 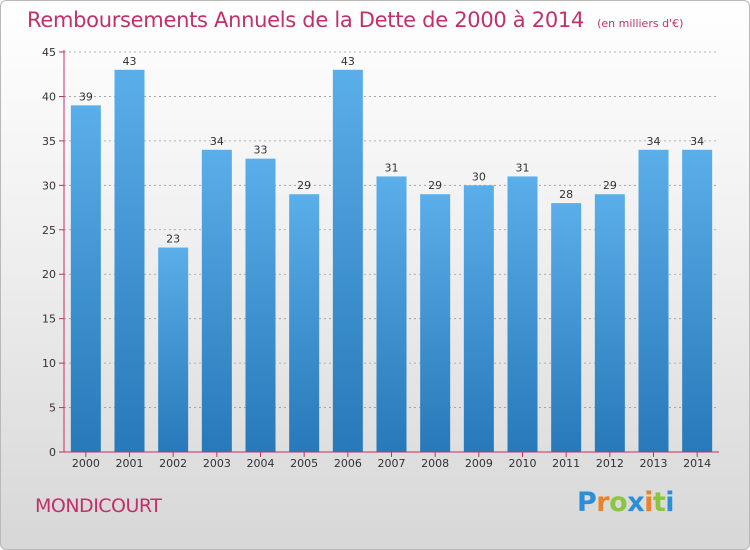 I want to click on bar-2005, so click(x=304, y=323).